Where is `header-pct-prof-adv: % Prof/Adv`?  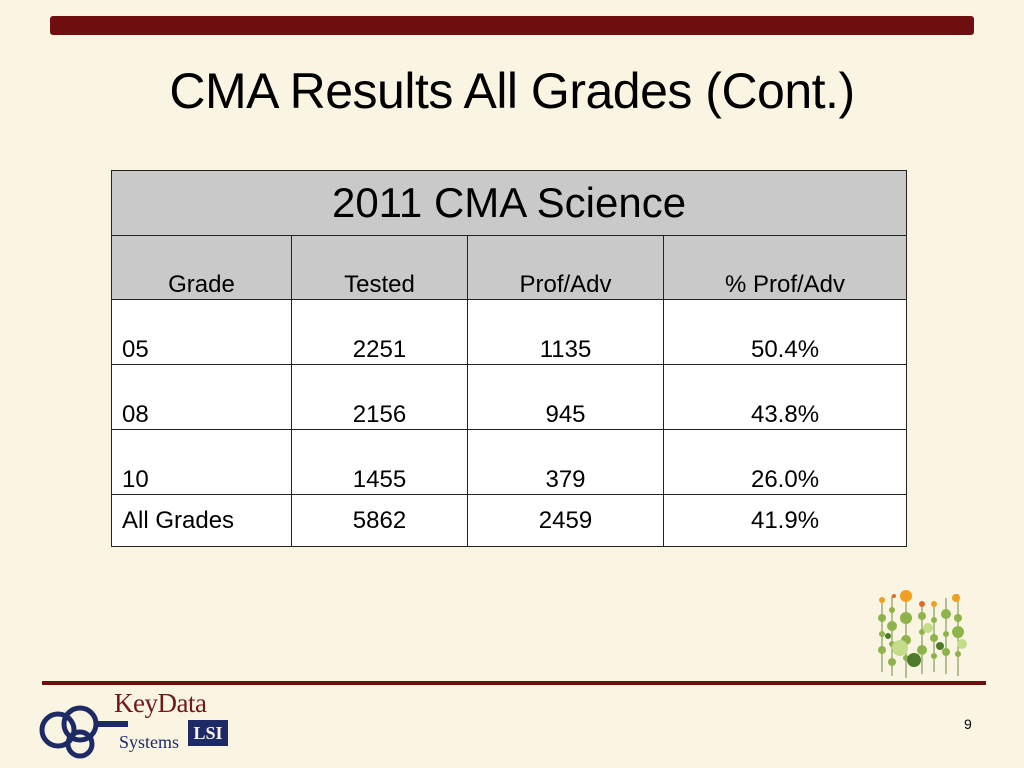
header-pct-prof-adv: % Prof/Adv is located at coordinates (785, 267).